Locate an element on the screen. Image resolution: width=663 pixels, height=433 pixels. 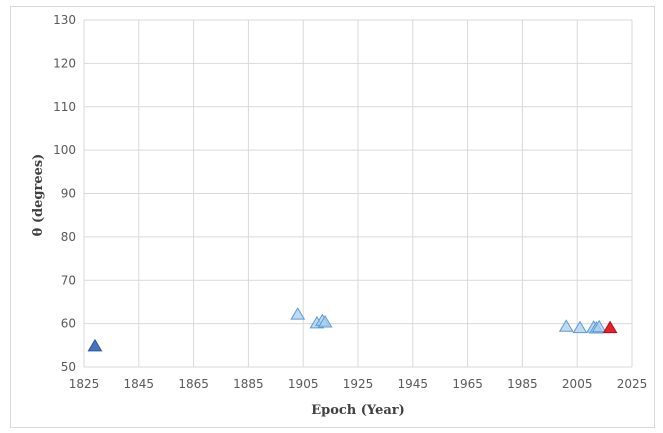
data-points is located at coordinates (352, 329).